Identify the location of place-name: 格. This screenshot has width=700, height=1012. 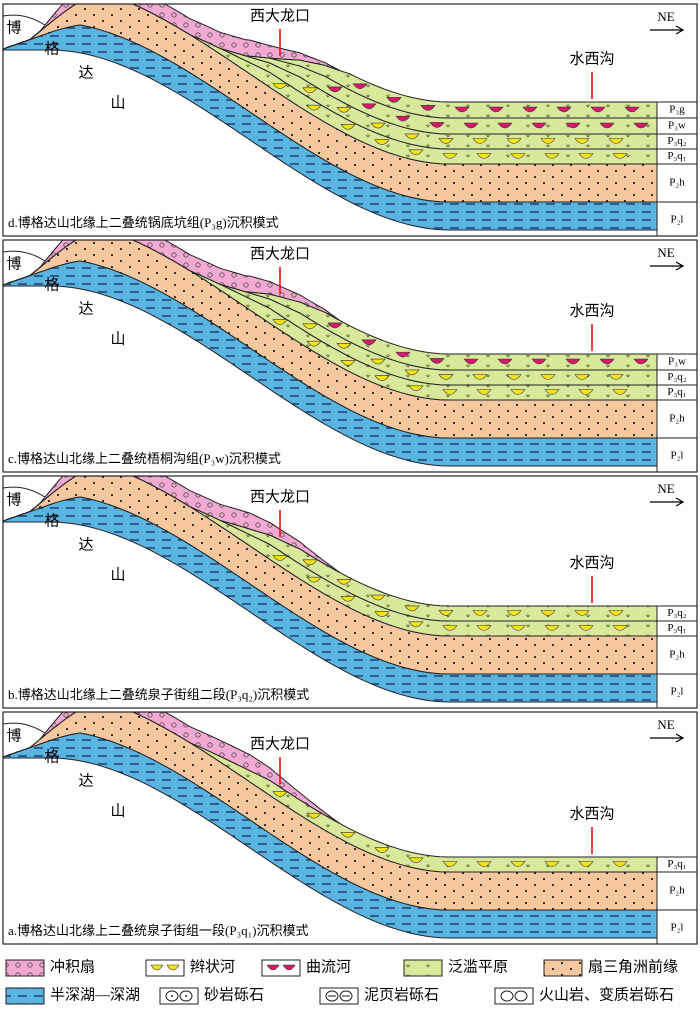
(51, 48).